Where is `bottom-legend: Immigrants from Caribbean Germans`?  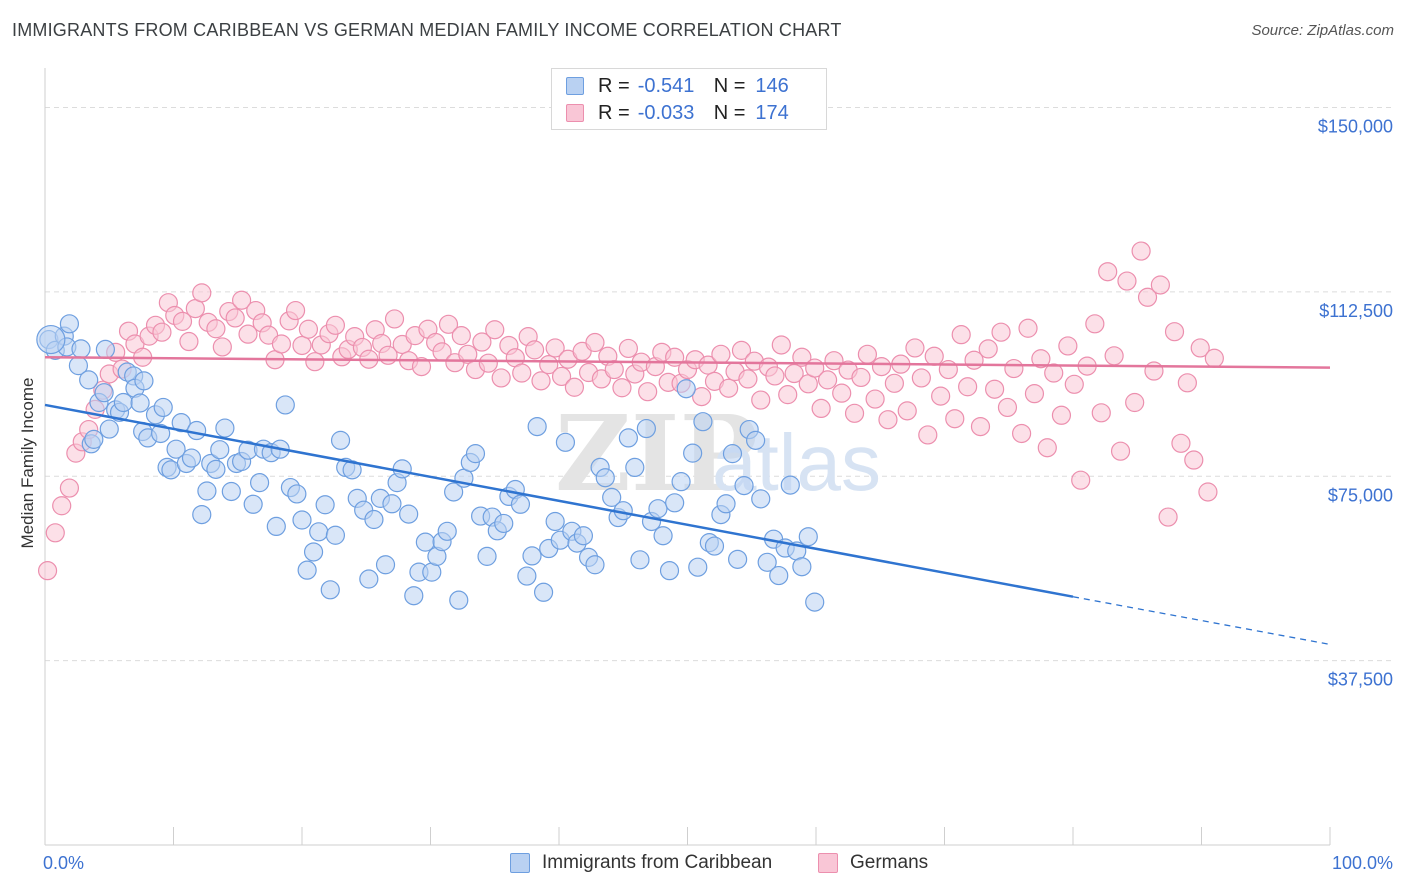
bottom-legend: Immigrants from Caribbean Germans is located at coordinates (703, 865).